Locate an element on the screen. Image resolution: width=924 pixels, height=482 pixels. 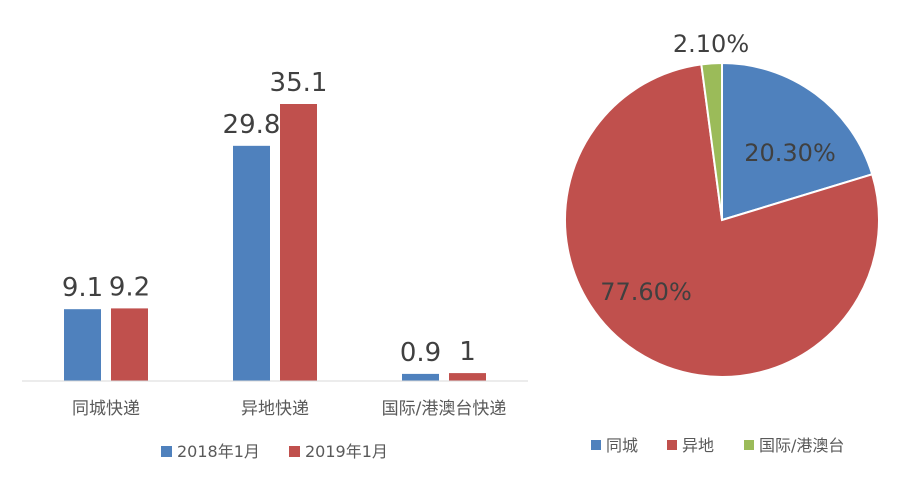
bar-value-label: 0.9 is located at coordinates (420, 353).